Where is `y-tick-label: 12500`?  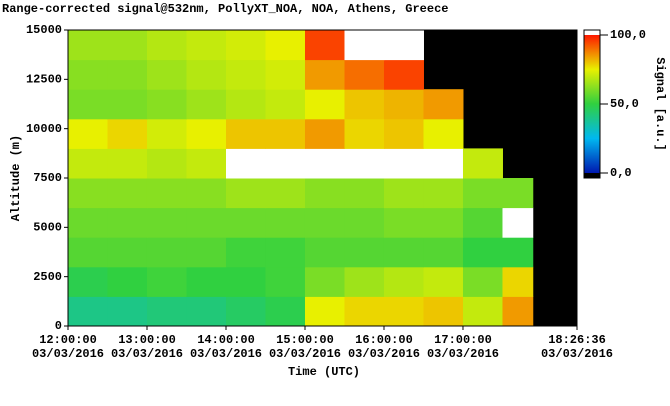
y-tick-label: 12500 is located at coordinates (44, 80).